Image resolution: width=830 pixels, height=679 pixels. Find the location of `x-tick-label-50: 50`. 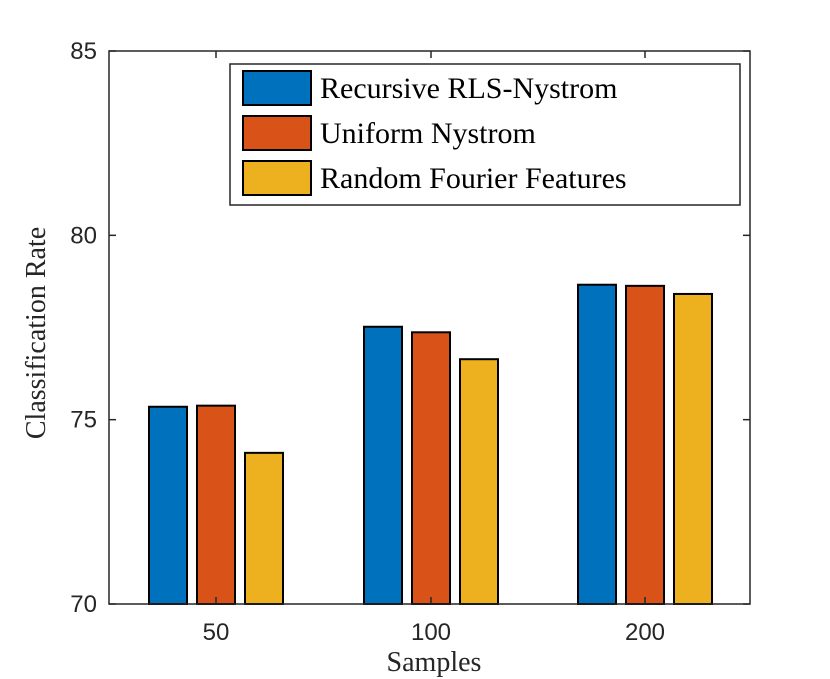

x-tick-label-50: 50 is located at coordinates (216, 632).